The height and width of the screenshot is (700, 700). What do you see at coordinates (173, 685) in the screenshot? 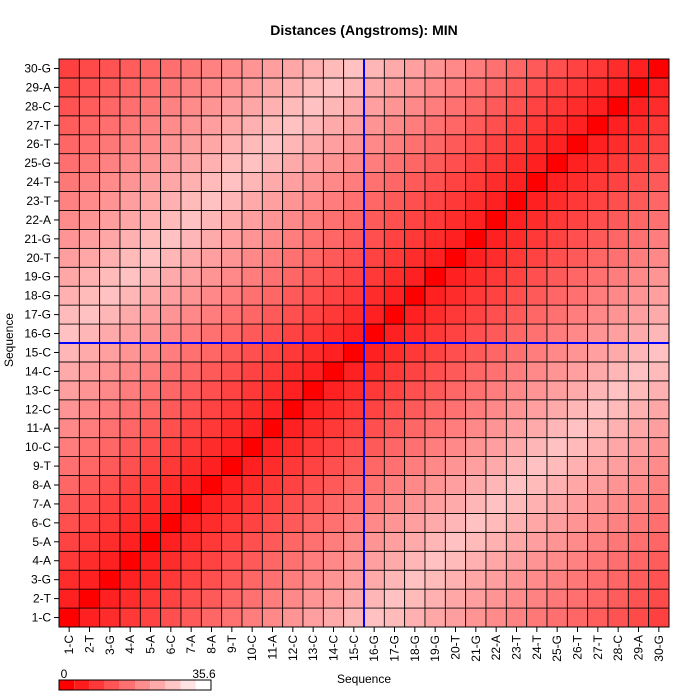
I see `legend-swatch` at bounding box center [173, 685].